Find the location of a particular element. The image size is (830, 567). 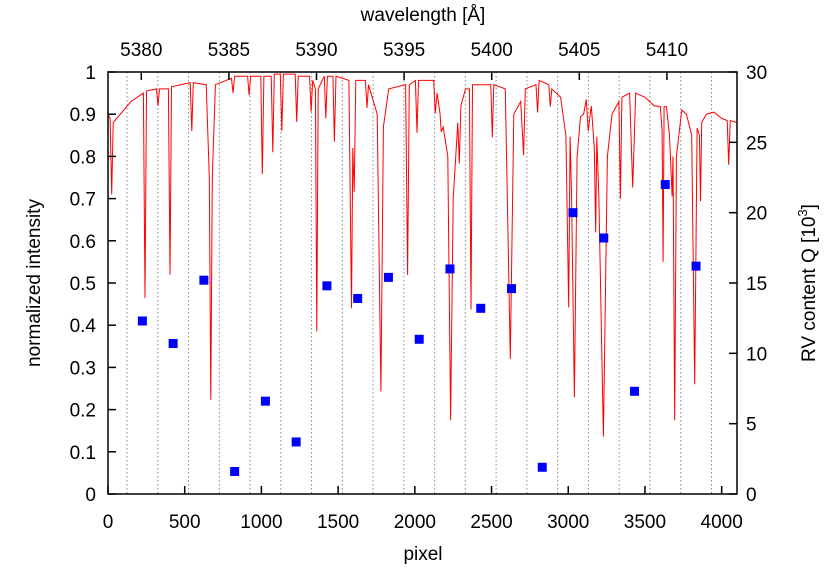

y-tick-label: 0.4 is located at coordinates (83, 326).